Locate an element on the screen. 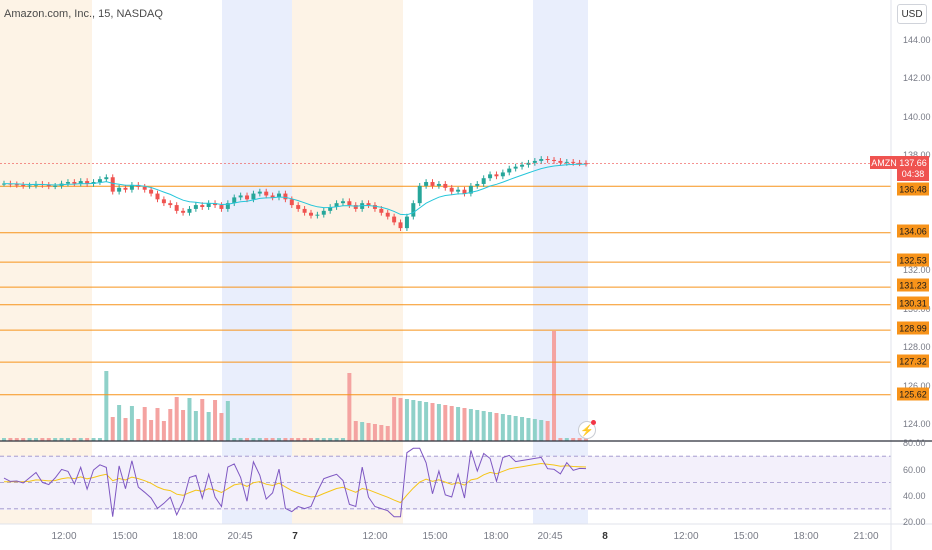 The width and height of the screenshot is (932, 550). bar-countdown: 04:38 is located at coordinates (913, 173).